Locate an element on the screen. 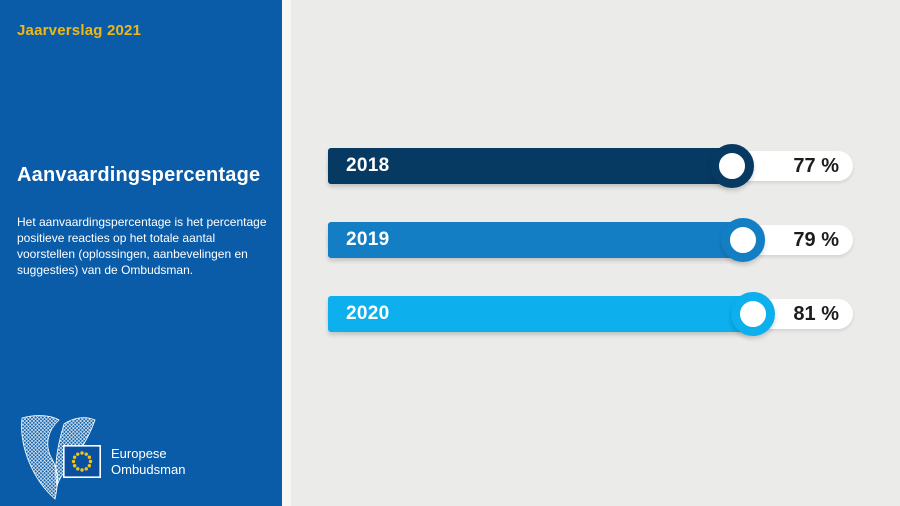  bar-value-label: 77 % is located at coordinates (816, 166).